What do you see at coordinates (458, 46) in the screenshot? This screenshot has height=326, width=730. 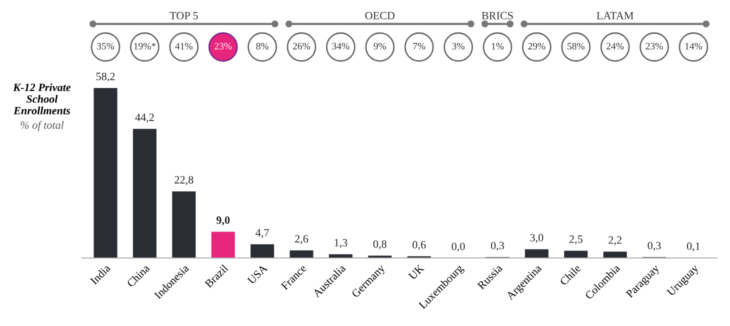 I see `text: 3%` at bounding box center [458, 46].